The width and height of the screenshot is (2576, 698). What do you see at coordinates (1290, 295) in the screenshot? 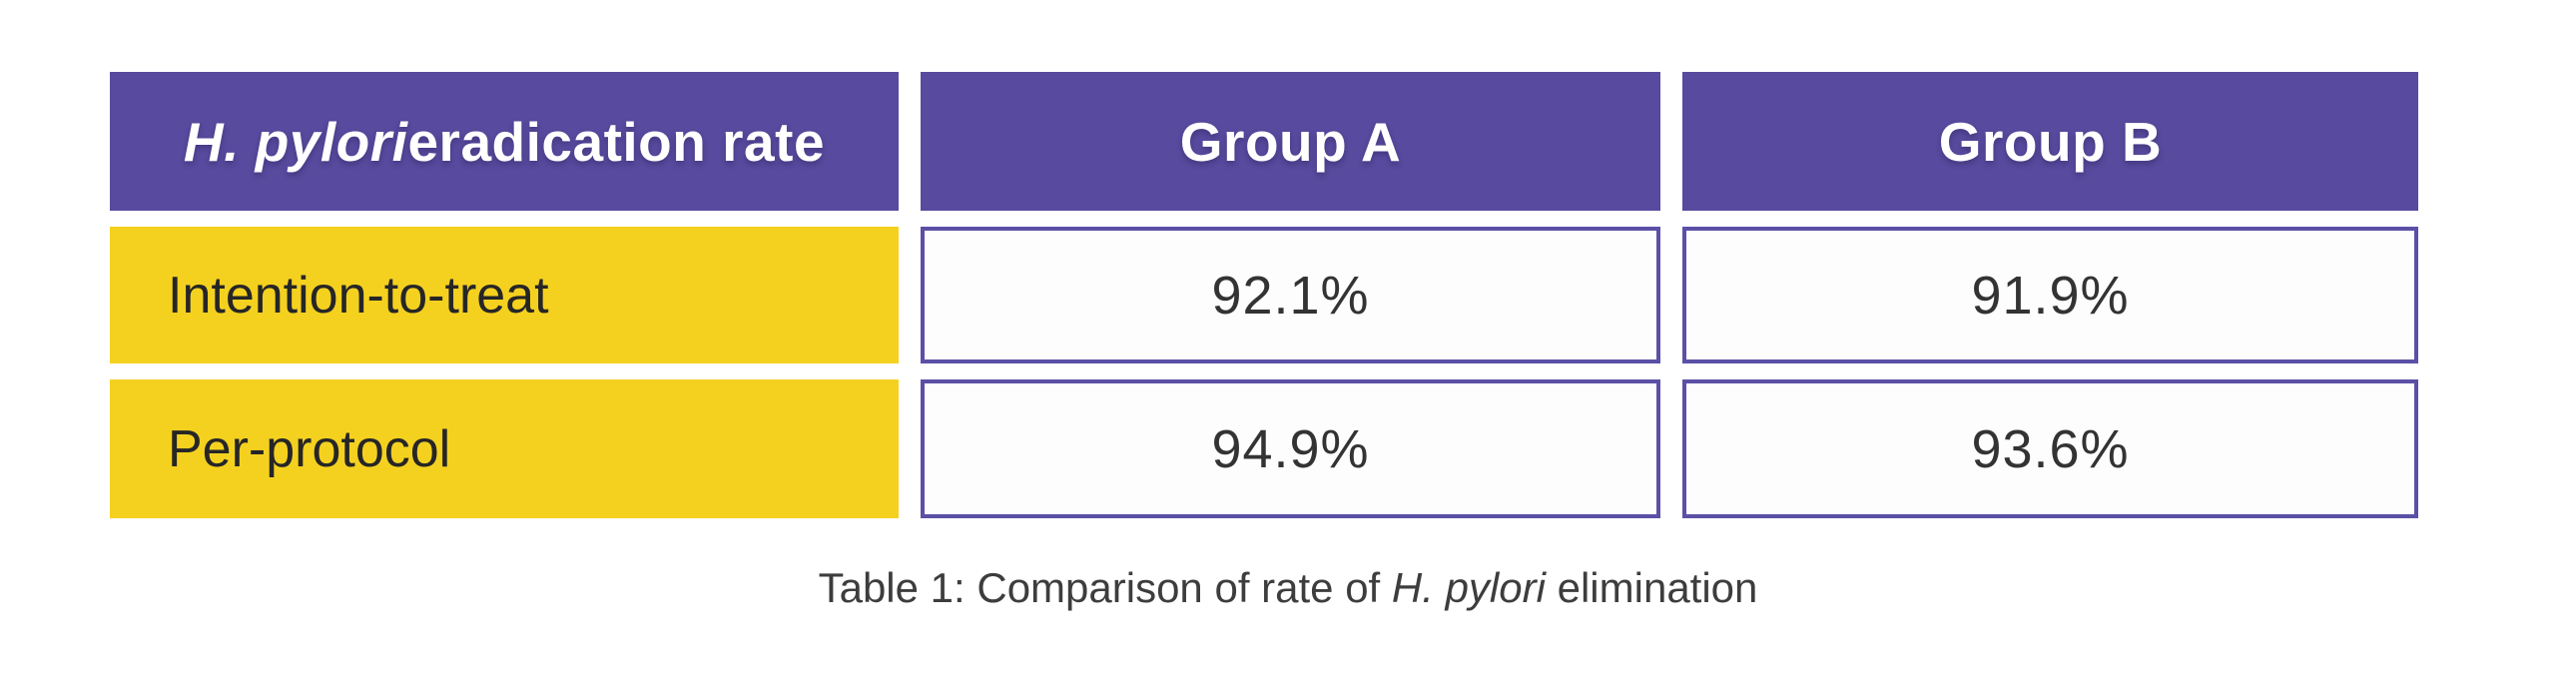
I see `value-intention-to-treat-group-a: 92.1%` at bounding box center [1290, 295].